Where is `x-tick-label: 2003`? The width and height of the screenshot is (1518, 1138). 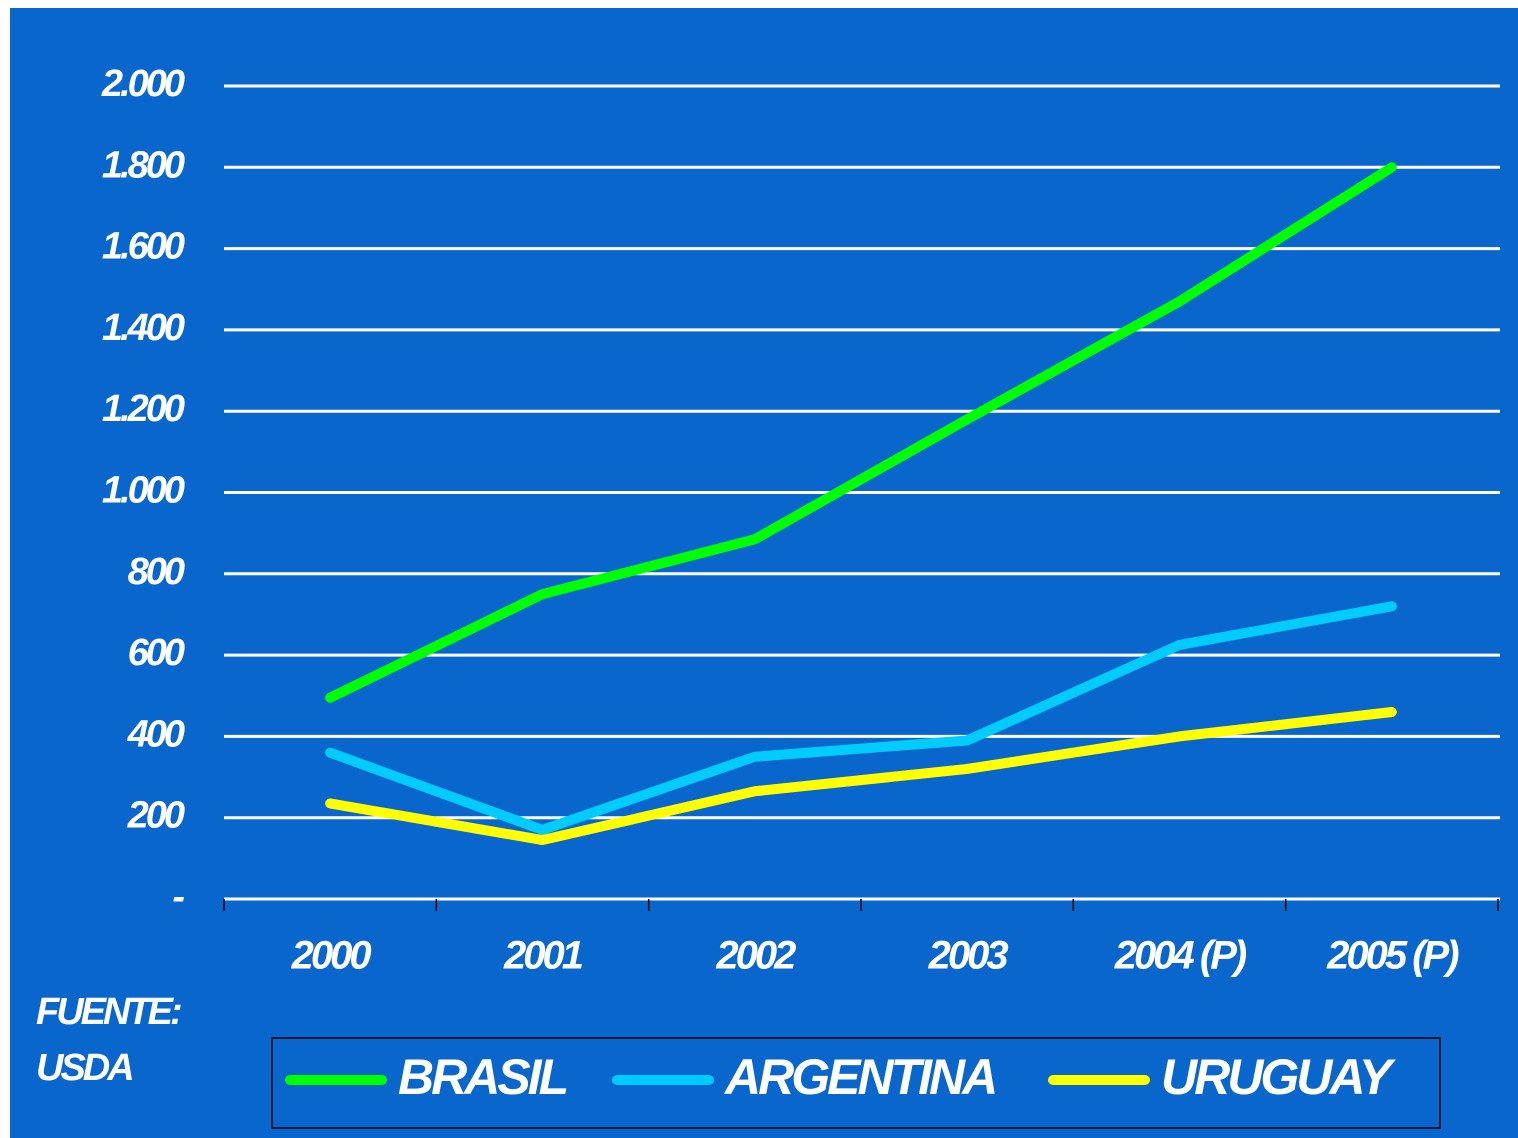
x-tick-label: 2003 is located at coordinates (968, 956).